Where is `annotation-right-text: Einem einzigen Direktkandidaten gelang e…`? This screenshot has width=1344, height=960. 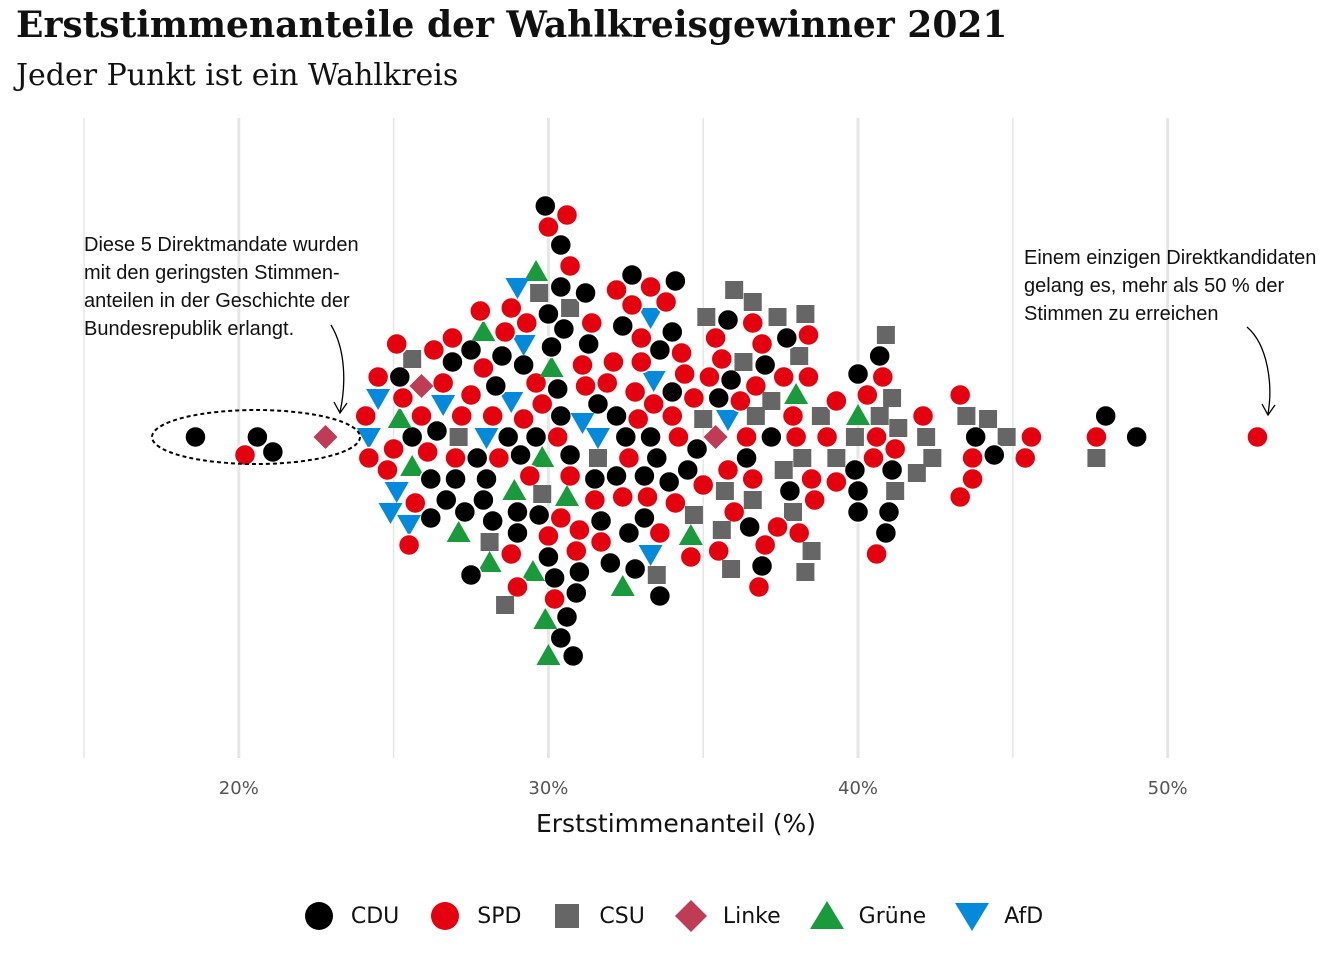
annotation-right-text: Einem einzigen Direktkandidaten gelang e… is located at coordinates (1173, 286).